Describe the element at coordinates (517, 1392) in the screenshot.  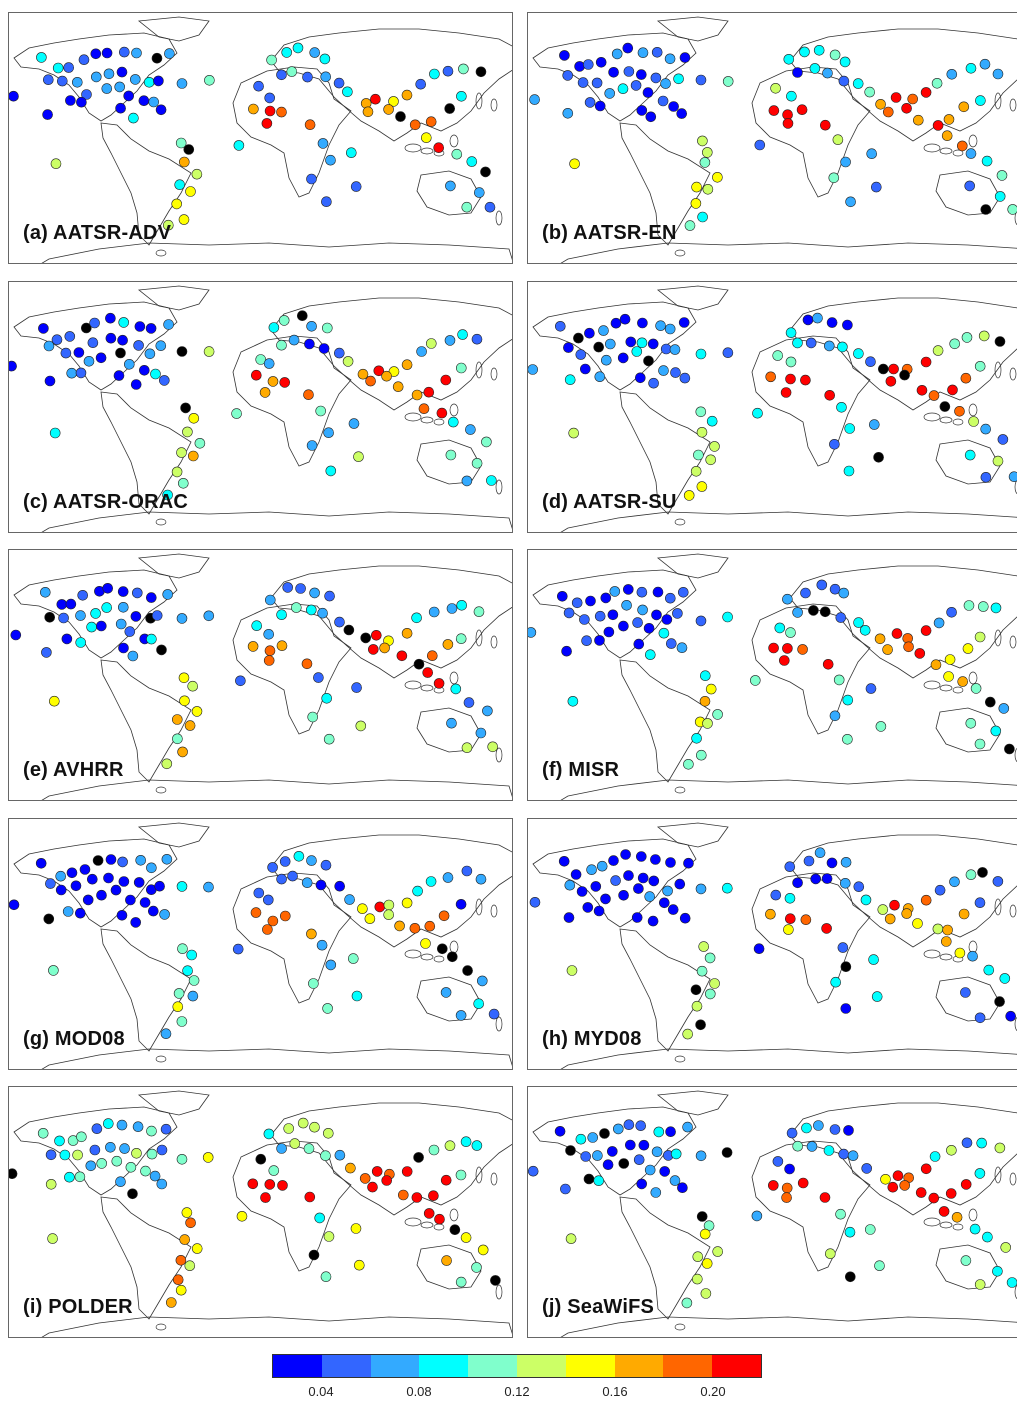
I see `colorbar-ticks: 0.04 0.08 0.12 0.16 0.20` at that location.